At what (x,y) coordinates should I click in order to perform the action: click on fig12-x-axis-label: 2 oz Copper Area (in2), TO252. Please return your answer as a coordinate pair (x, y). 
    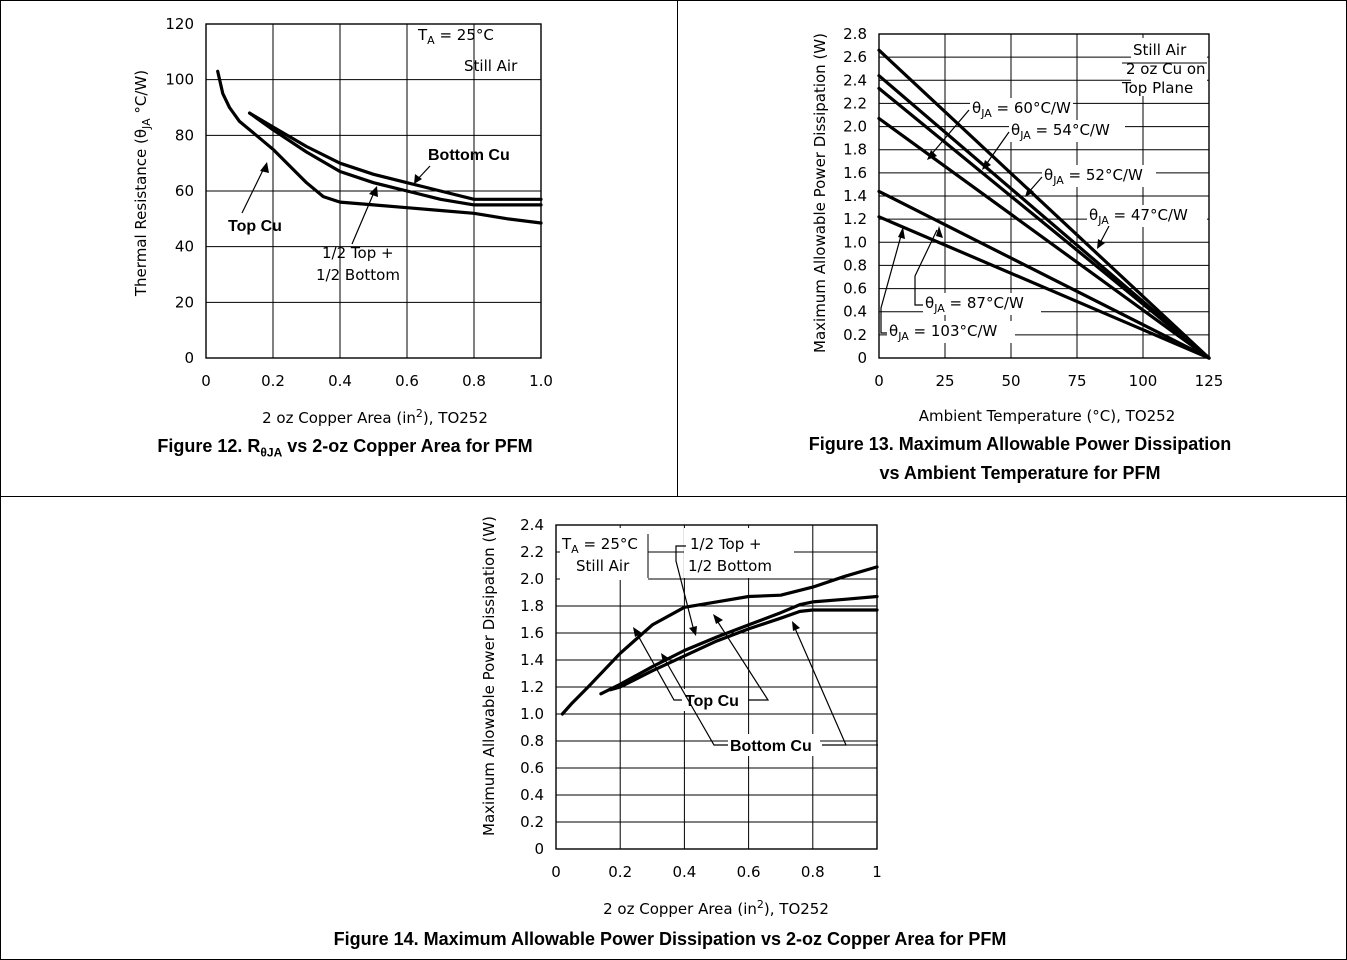
    Looking at the image, I should click on (375, 417).